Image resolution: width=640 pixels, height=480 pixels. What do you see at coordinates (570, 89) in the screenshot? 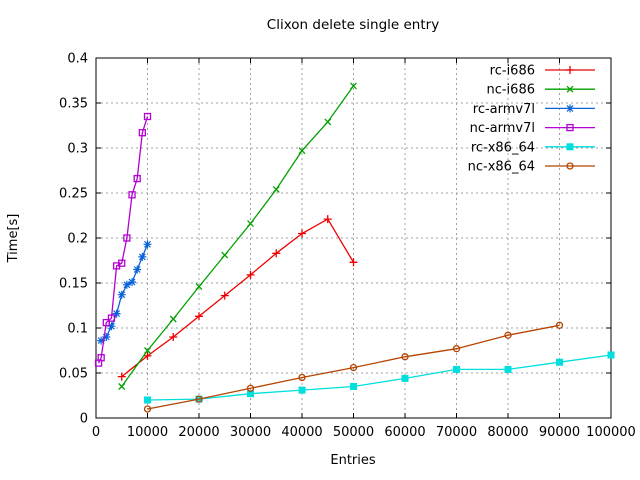
I see `legend-marker-nc-i686` at bounding box center [570, 89].